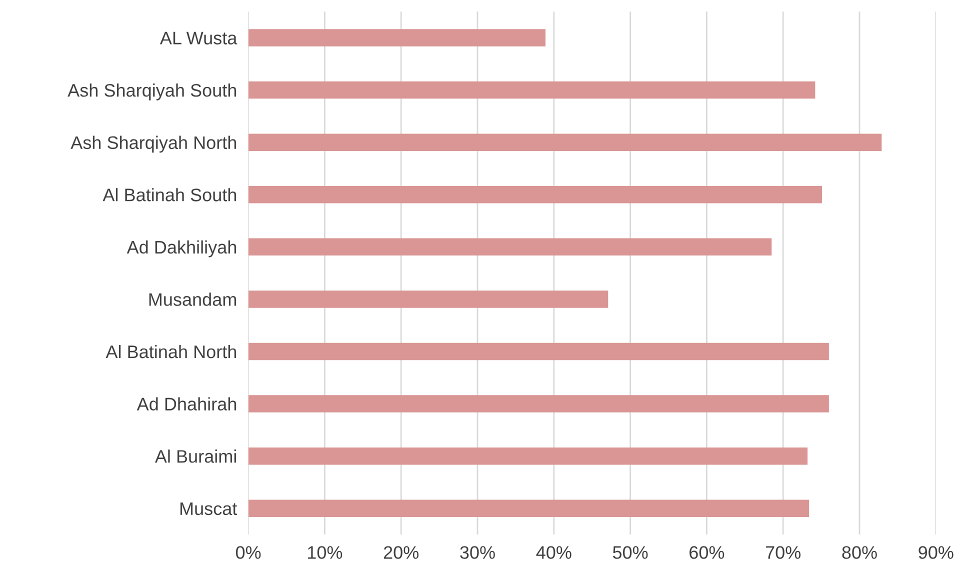 This screenshot has height=581, width=955. What do you see at coordinates (195, 456) in the screenshot?
I see `y-tick-label: Al Buraimi` at bounding box center [195, 456].